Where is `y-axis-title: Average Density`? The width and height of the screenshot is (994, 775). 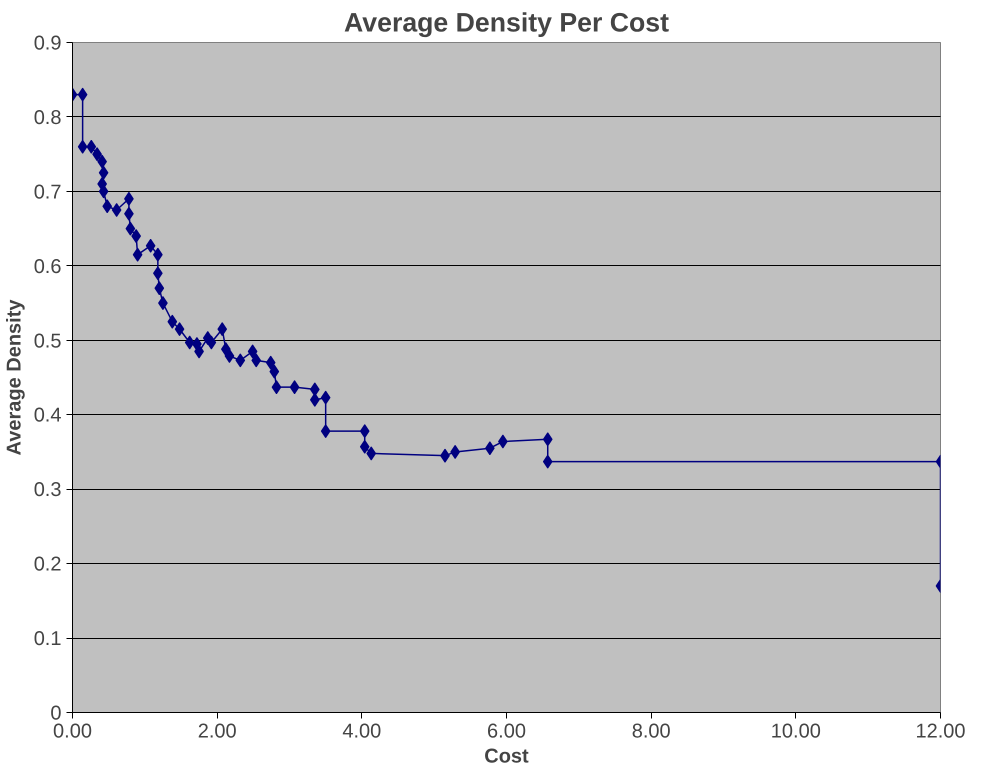
y-axis-title: Average Density is located at coordinates (15, 377).